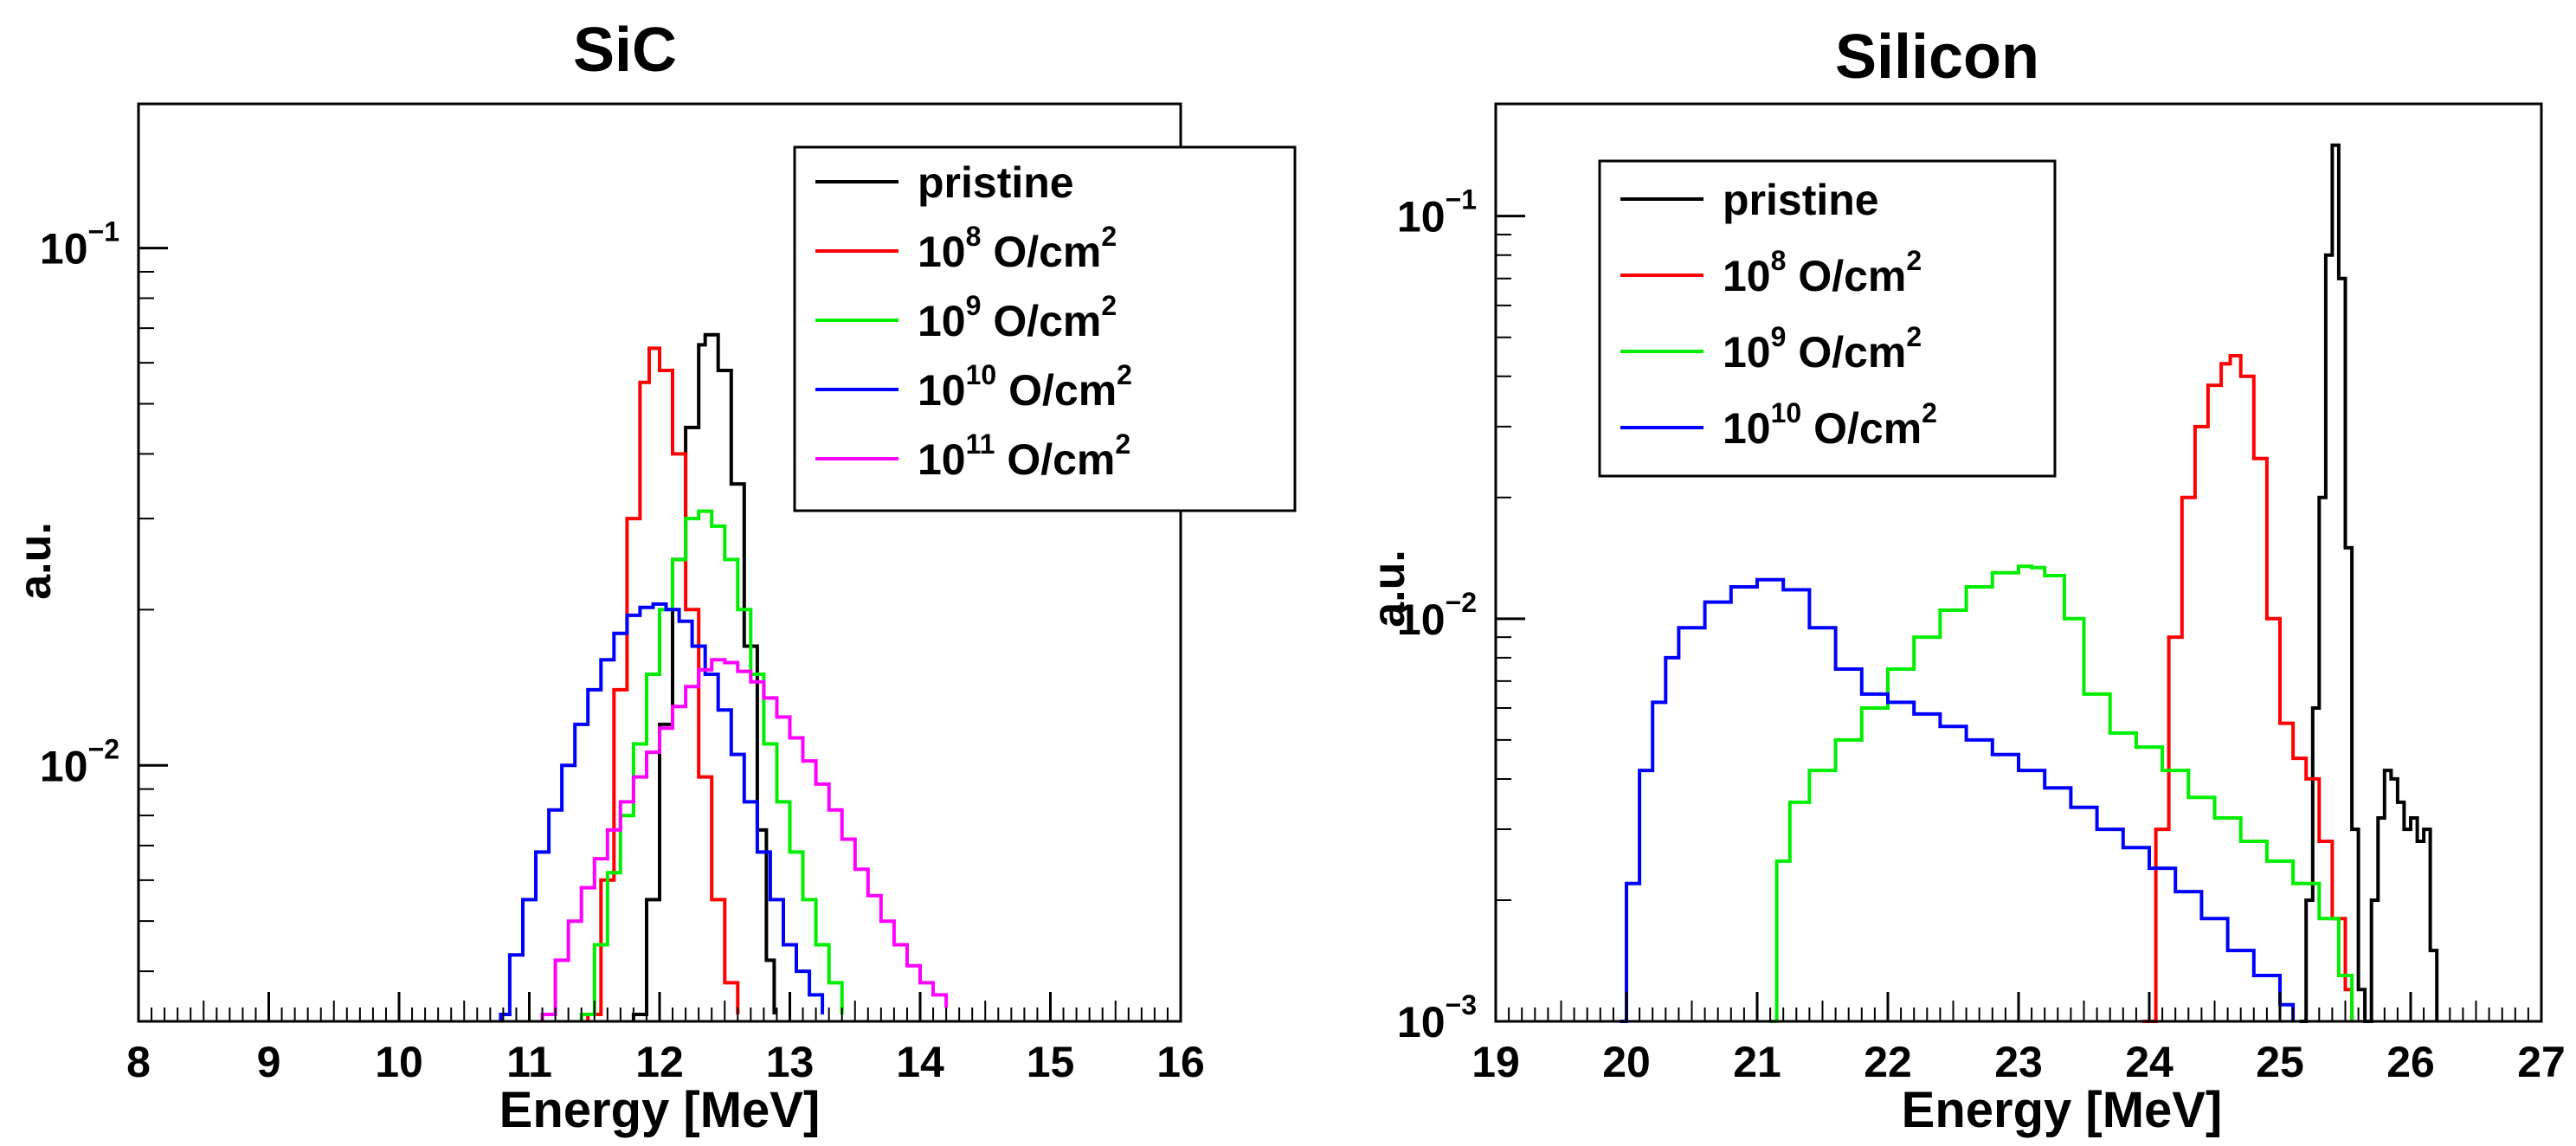 The image size is (2576, 1146). I want to click on sic-legend-box, so click(1045, 328).